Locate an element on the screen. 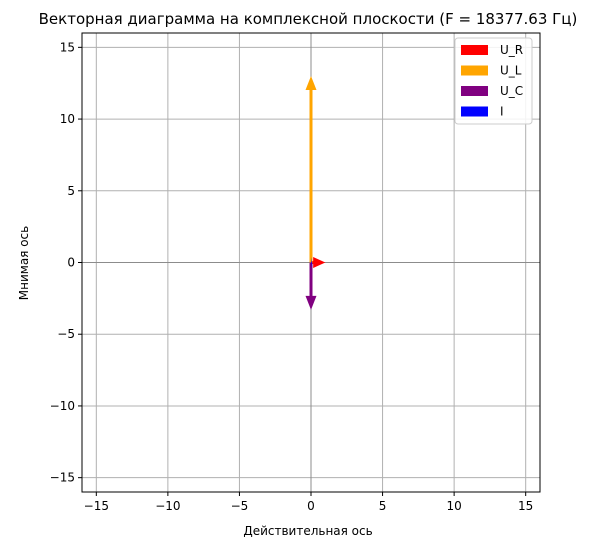  x-tick-label: −5 is located at coordinates (240, 506).